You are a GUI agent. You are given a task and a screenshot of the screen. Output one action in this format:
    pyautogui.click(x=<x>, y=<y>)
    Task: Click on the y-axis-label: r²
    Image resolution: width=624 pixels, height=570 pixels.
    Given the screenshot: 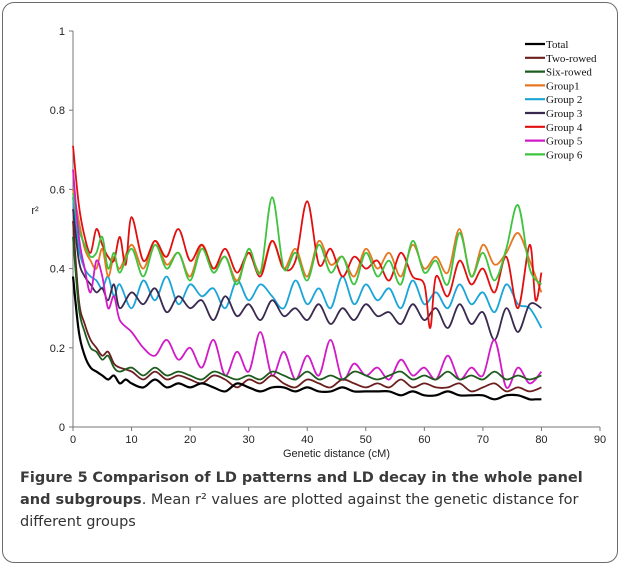 What is the action you would take?
    pyautogui.click(x=35, y=211)
    